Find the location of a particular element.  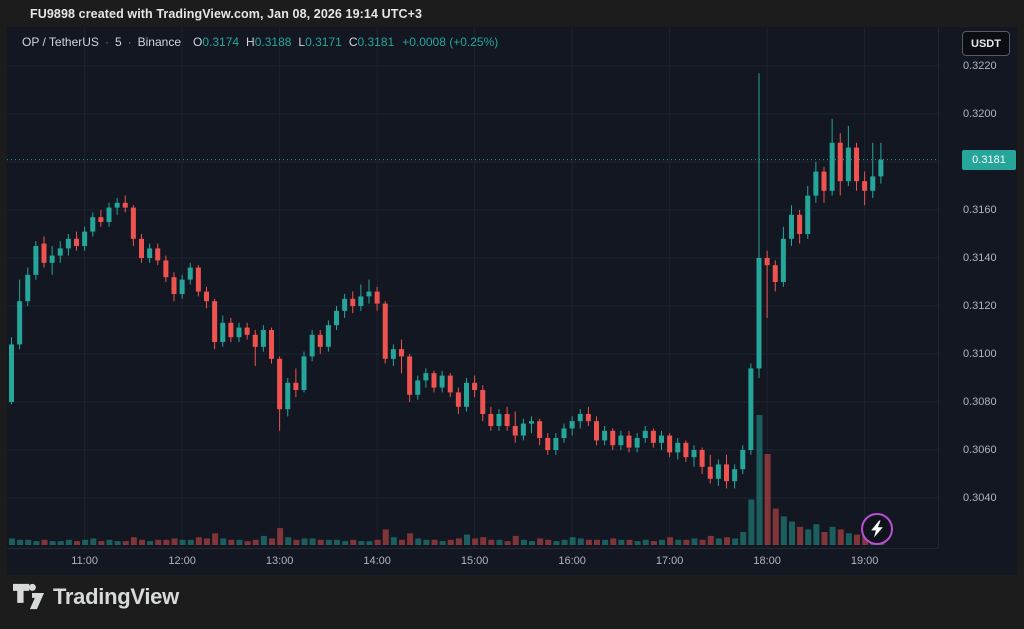

time-axis-label: 14:00 is located at coordinates (377, 561).